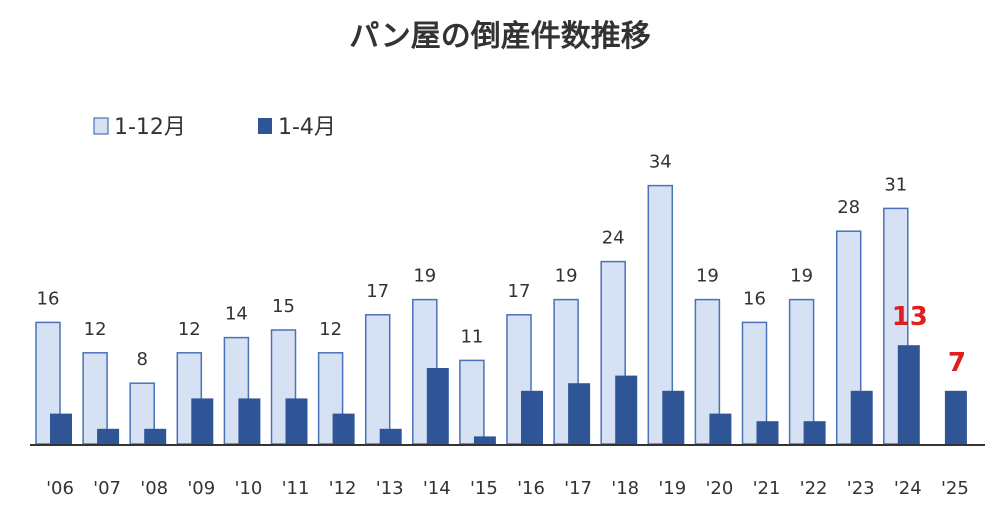 The image size is (1001, 509). What do you see at coordinates (801, 276) in the screenshot?
I see `data-label-annual-16: 19` at bounding box center [801, 276].